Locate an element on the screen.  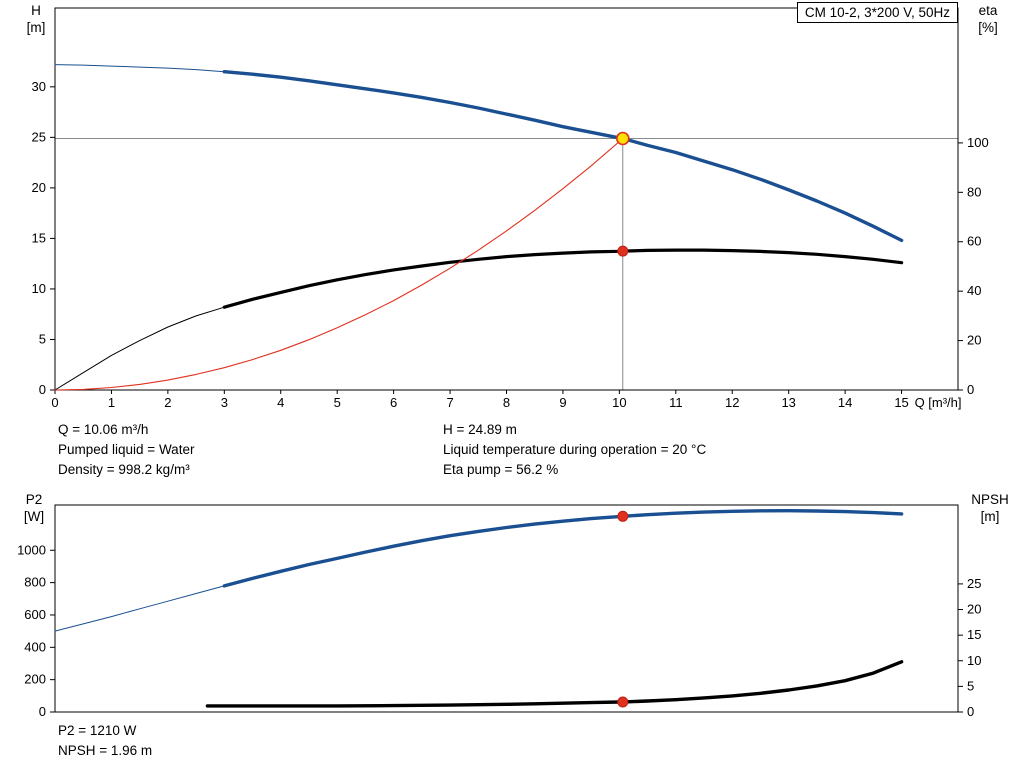
y-left-tick-label: 10 is located at coordinates (39, 288).